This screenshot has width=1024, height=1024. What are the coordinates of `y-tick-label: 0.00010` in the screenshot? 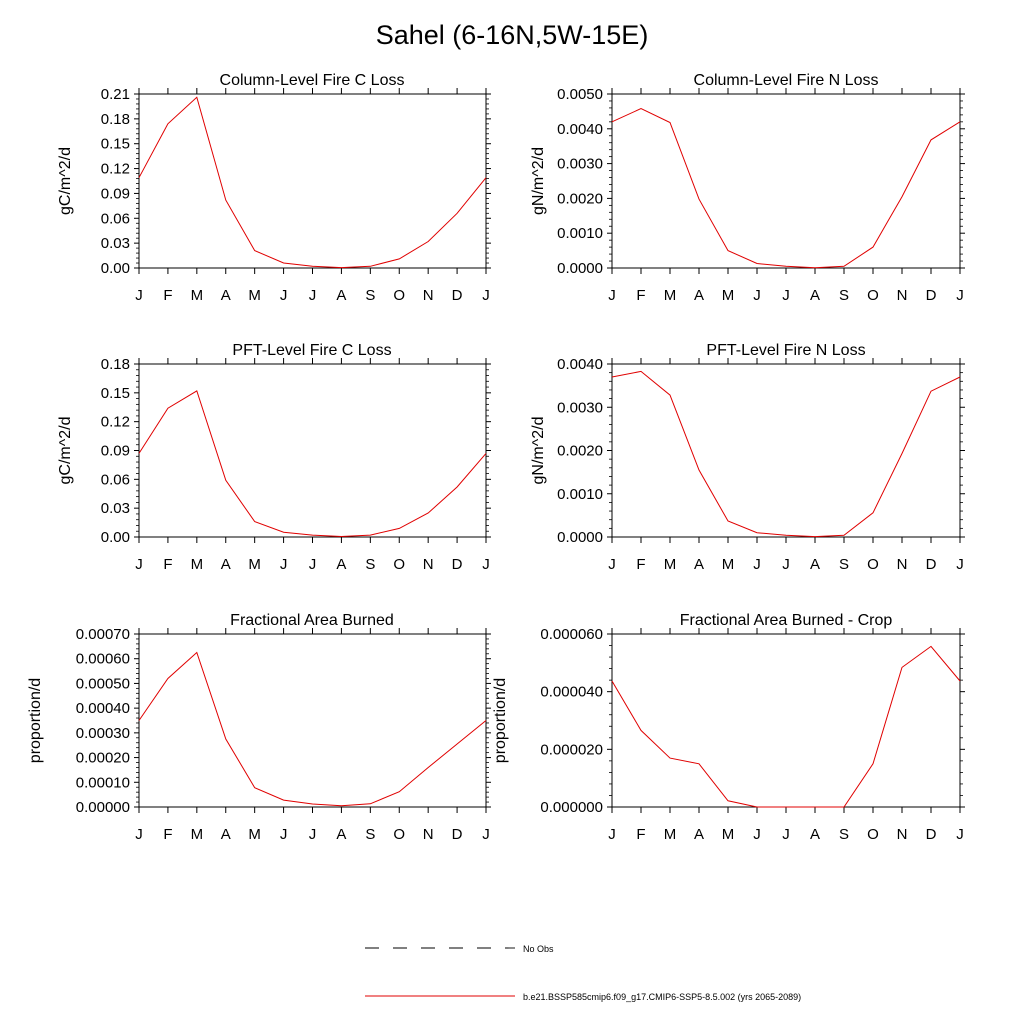 It's located at (103, 782).